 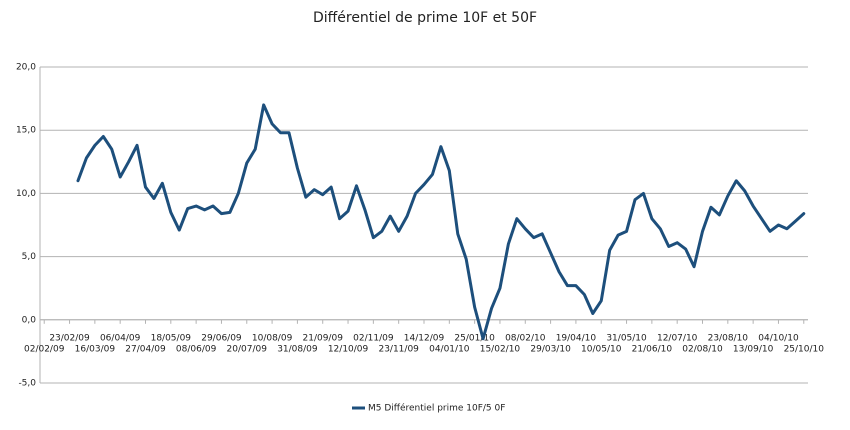 I want to click on x-tick-label: 29/03/10, so click(x=550, y=350).